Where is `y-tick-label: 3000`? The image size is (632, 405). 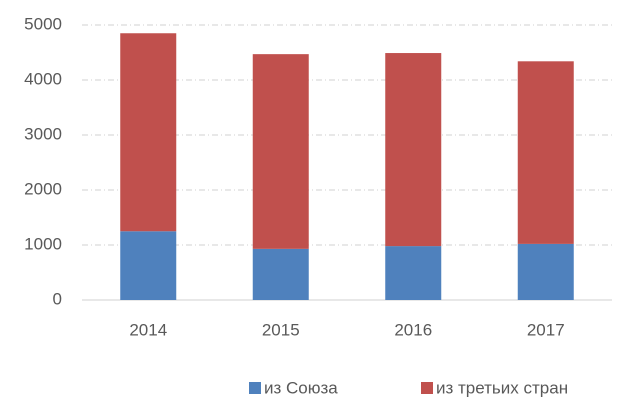
y-tick-label: 3000 is located at coordinates (43, 133).